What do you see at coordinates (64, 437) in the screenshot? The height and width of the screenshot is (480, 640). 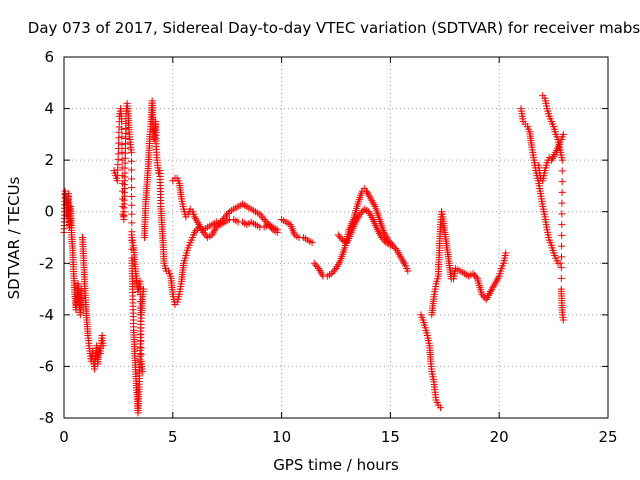 I see `x-tick-label: 0` at bounding box center [64, 437].